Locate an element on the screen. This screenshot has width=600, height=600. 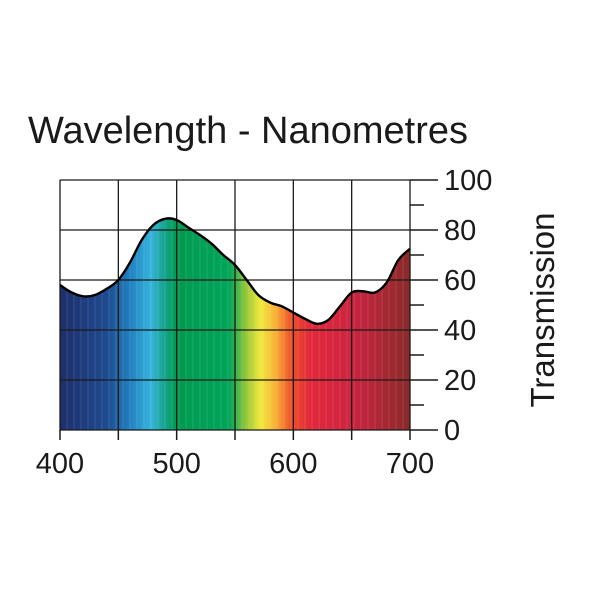
x-tick-label: 600 is located at coordinates (293, 464).